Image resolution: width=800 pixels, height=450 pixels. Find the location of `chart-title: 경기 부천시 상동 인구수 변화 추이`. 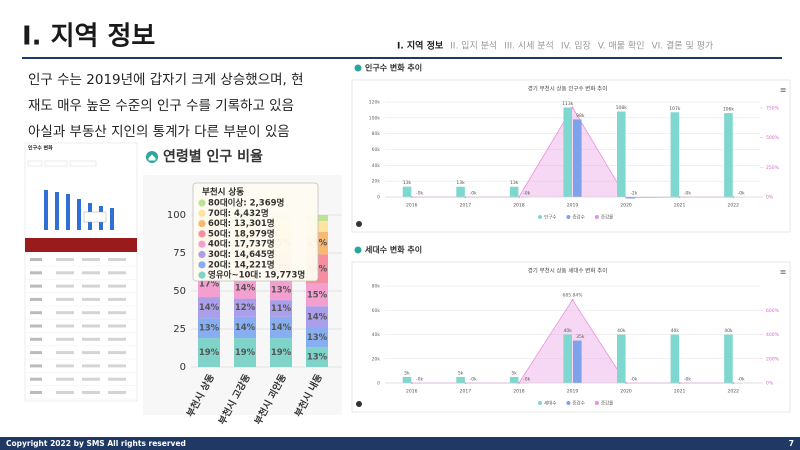

chart-title: 경기 부천시 상동 인구수 변화 추이 is located at coordinates (568, 89).